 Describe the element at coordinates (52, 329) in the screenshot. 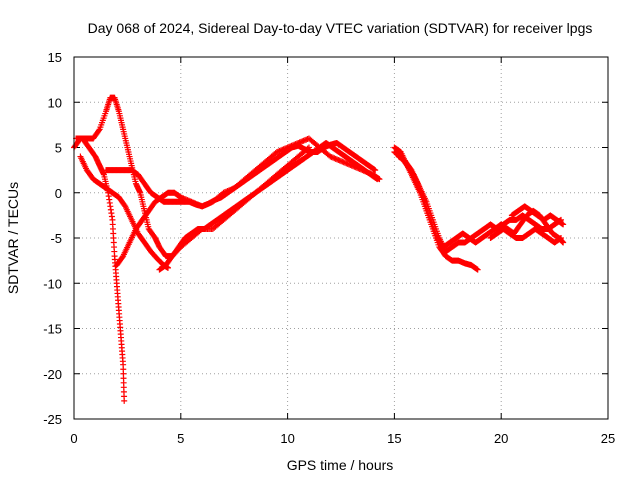

I see `y-tick-label: -15` at that location.